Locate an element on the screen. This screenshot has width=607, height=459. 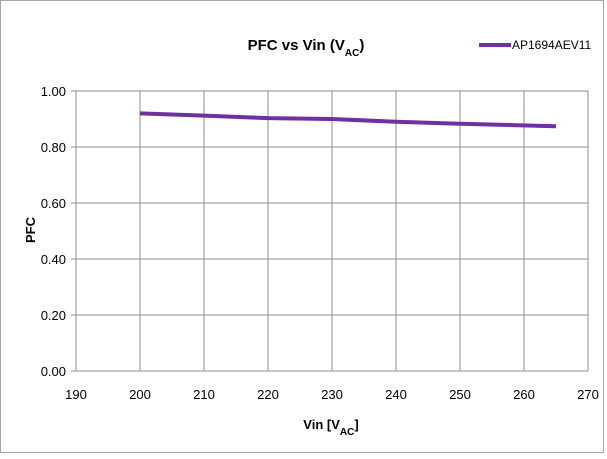
x-axis-title-subscript: AC is located at coordinates (347, 432).